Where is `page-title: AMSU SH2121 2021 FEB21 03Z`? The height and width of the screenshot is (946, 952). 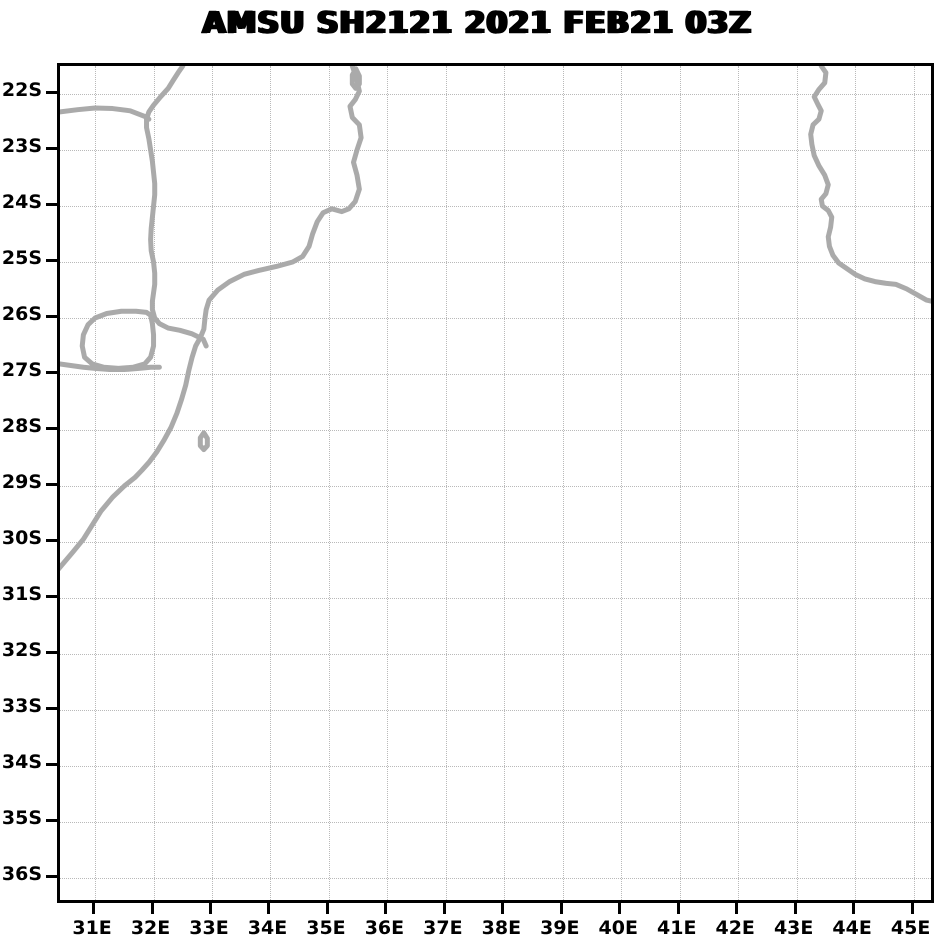 page-title: AMSU SH2121 2021 FEB21 03Z is located at coordinates (476, 23).